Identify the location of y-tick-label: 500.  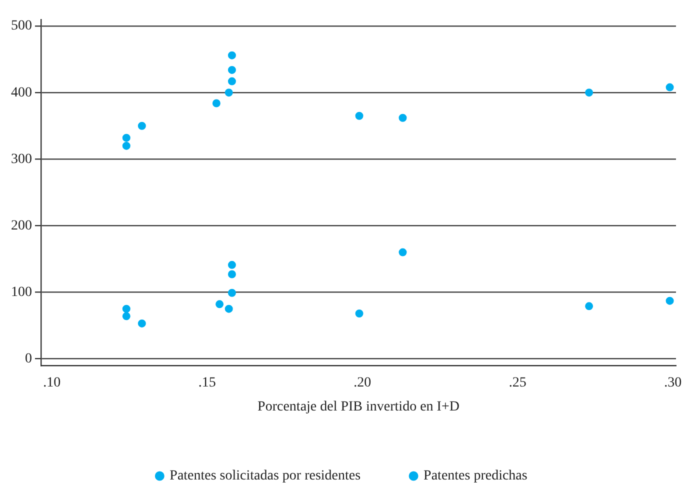
(21, 26).